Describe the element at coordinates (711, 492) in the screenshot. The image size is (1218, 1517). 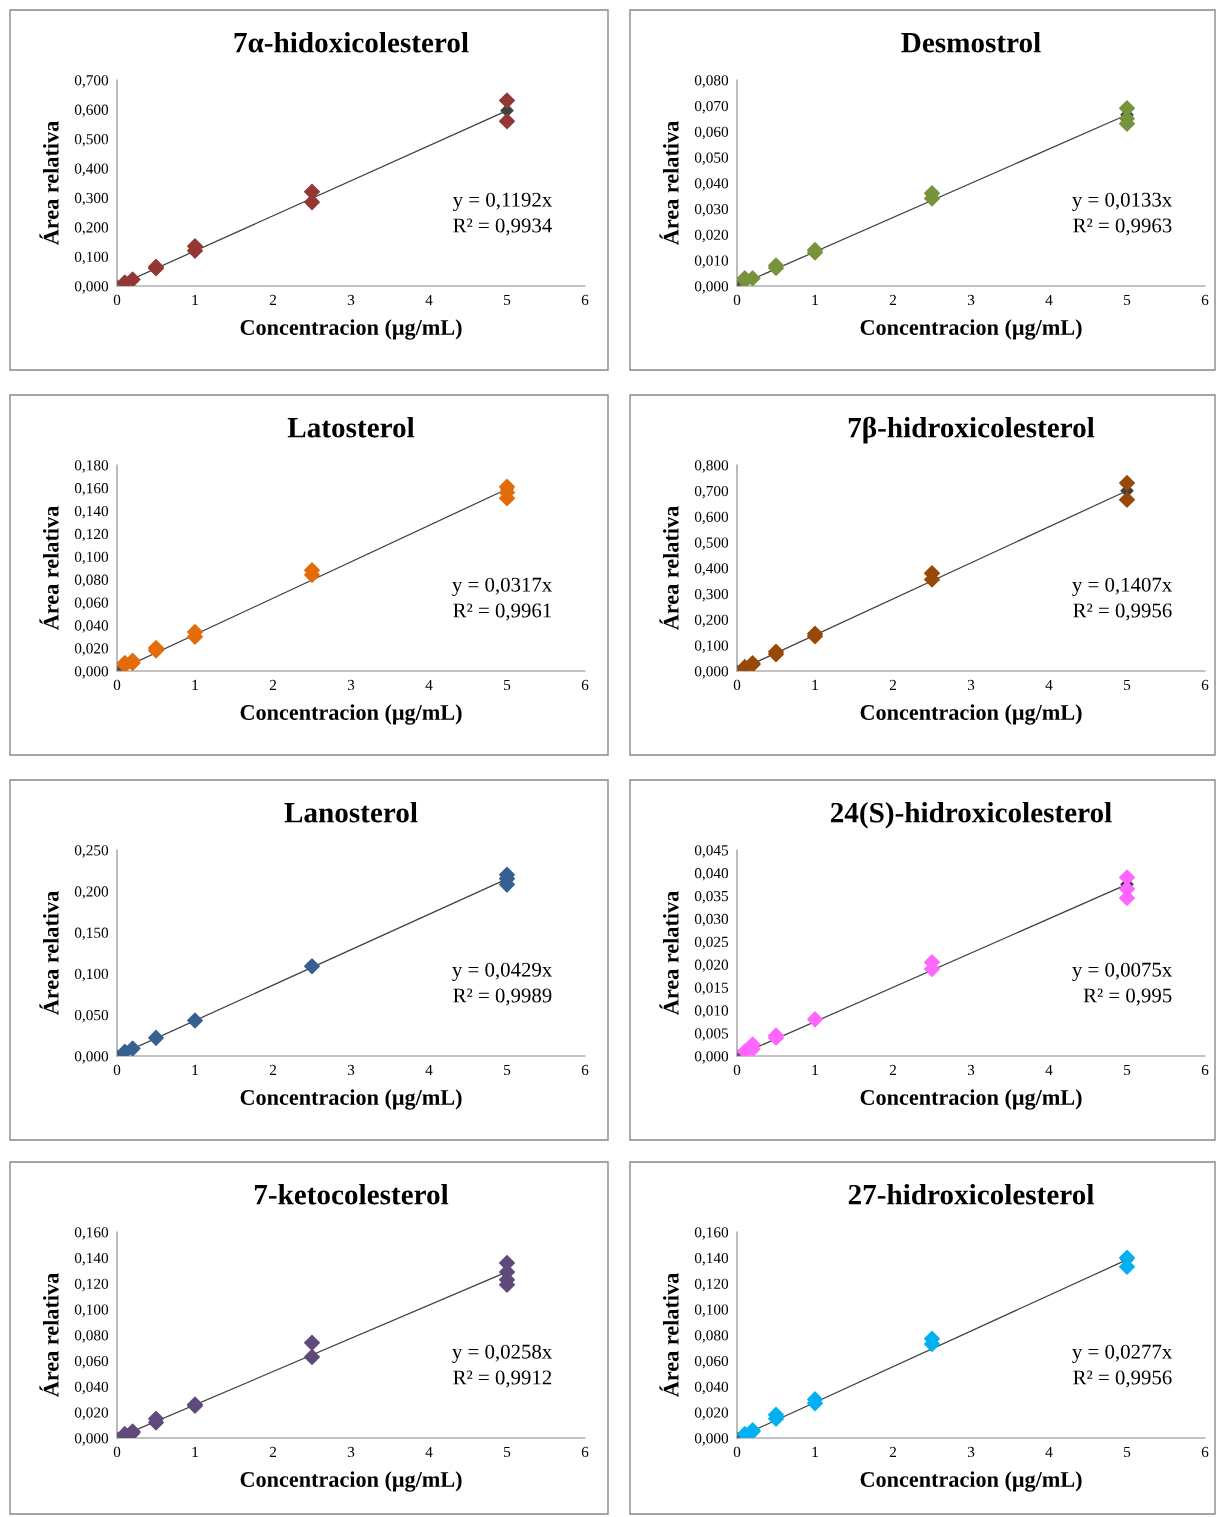
I see `y-tick-label: 0,700` at that location.